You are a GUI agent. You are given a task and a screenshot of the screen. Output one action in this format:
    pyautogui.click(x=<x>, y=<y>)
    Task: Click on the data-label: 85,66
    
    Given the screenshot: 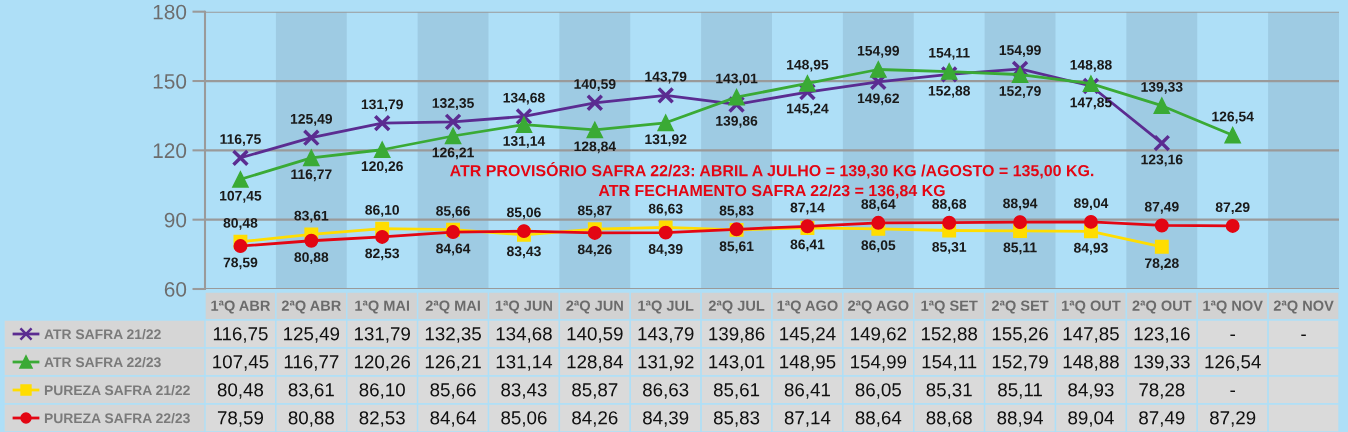 What is the action you would take?
    pyautogui.click(x=453, y=391)
    